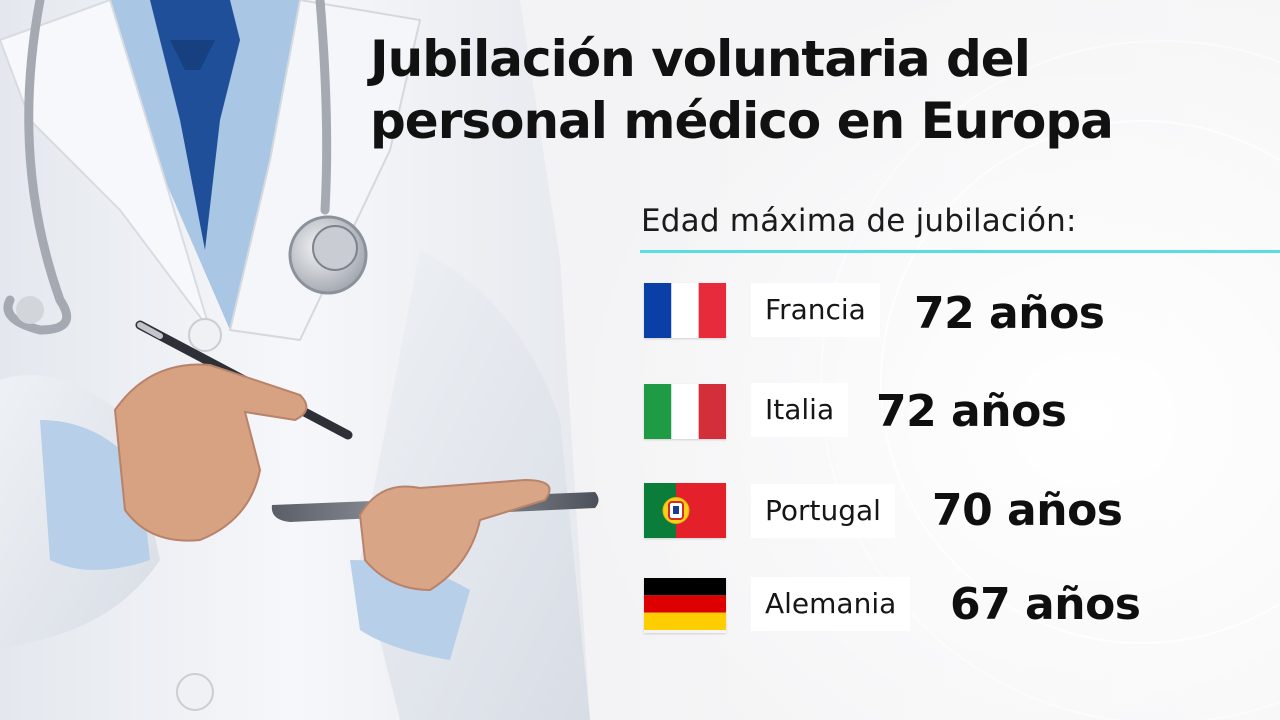 This screenshot has height=720, width=1280. I want to click on stethoscope, so click(37, 167).